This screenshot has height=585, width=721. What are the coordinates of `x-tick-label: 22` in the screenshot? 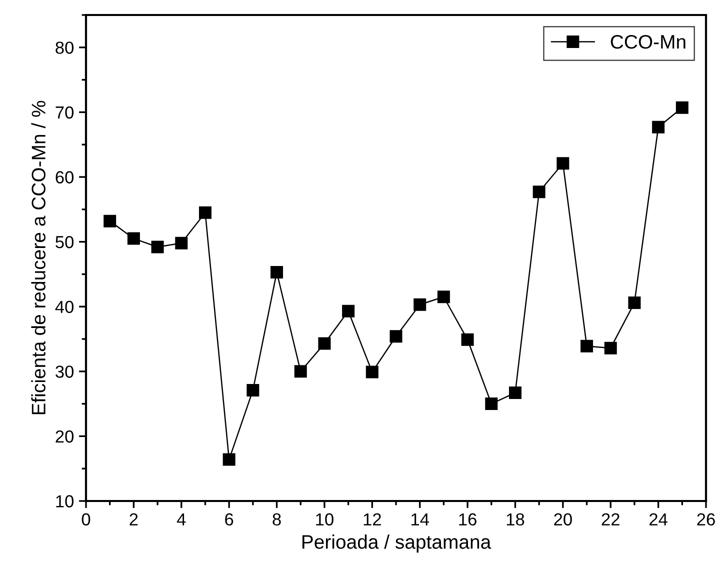 It's located at (611, 519).